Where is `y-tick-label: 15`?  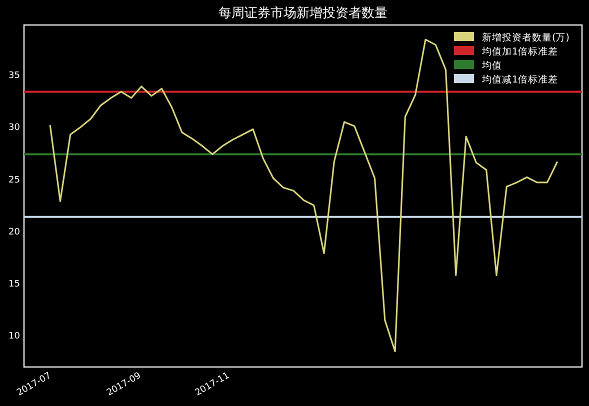 y-tick-label: 15 is located at coordinates (14, 285).